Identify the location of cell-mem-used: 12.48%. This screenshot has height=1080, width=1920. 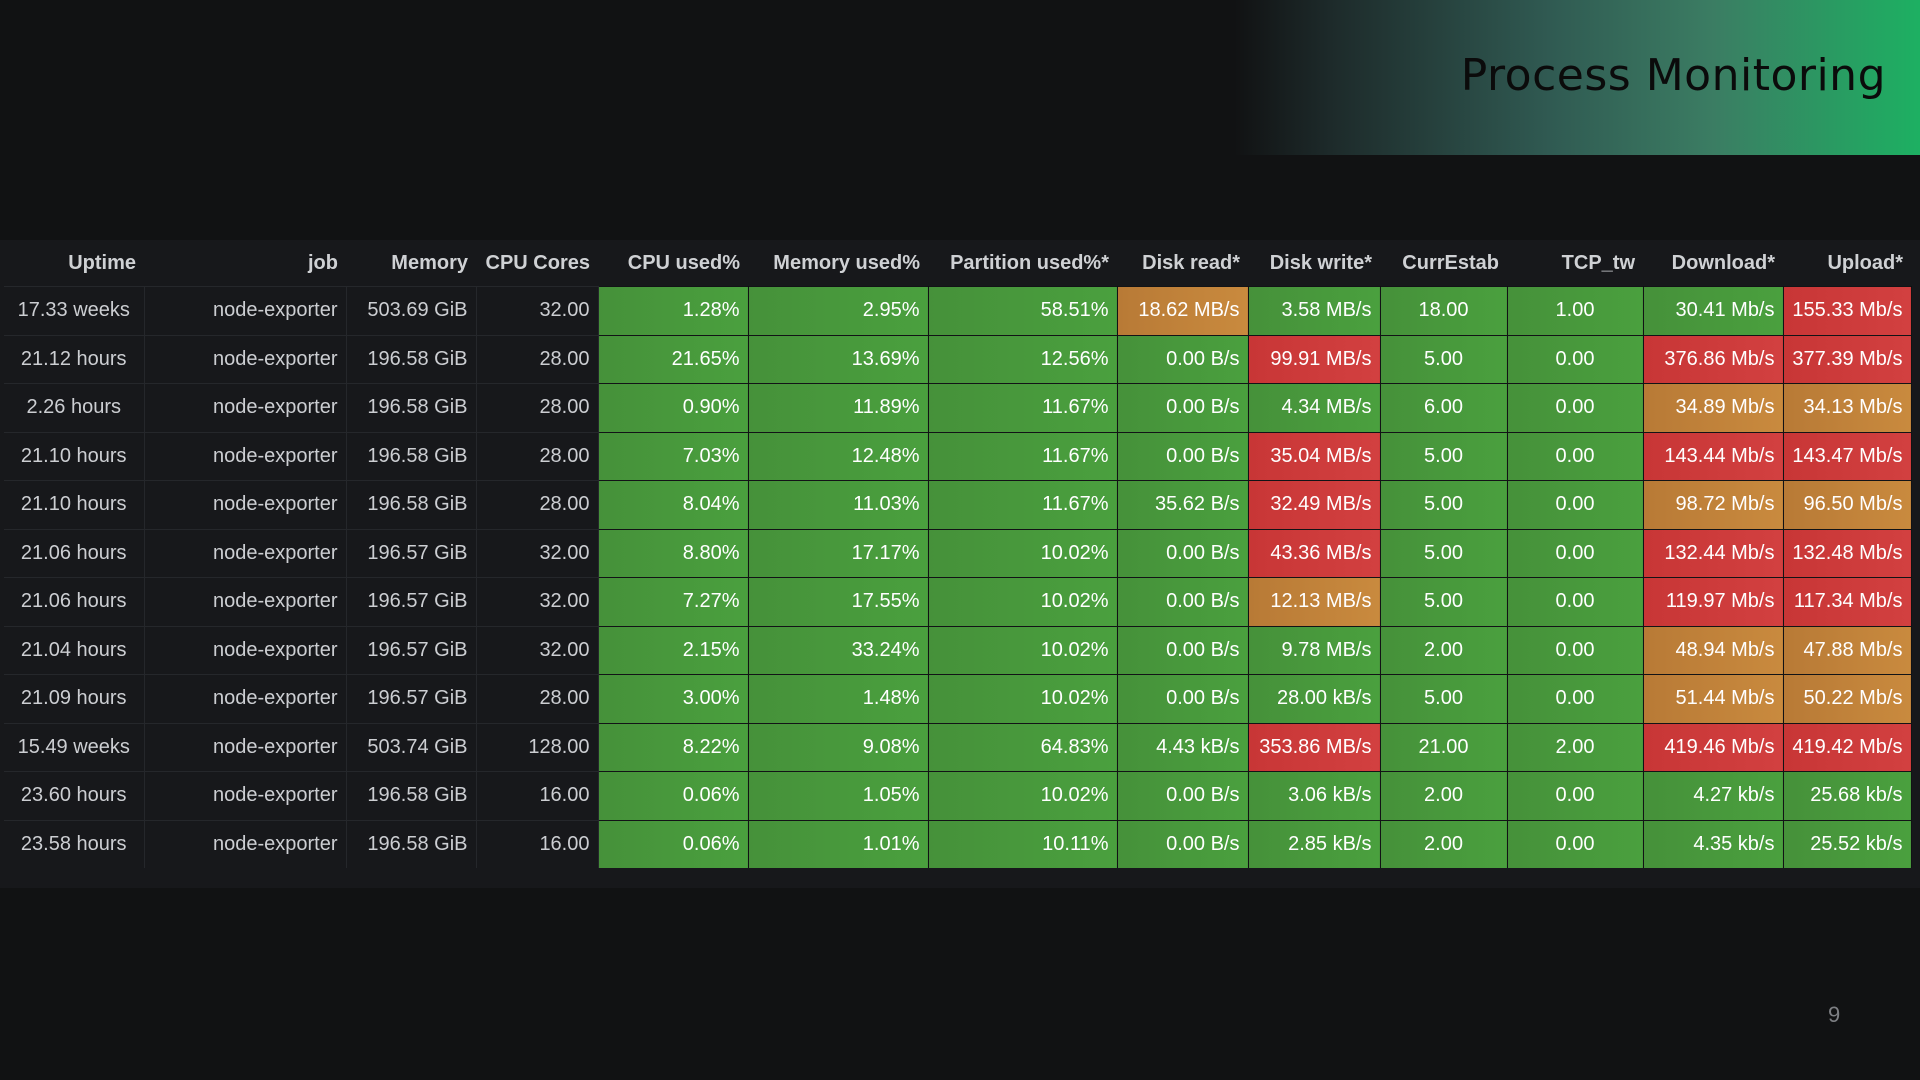
(838, 456).